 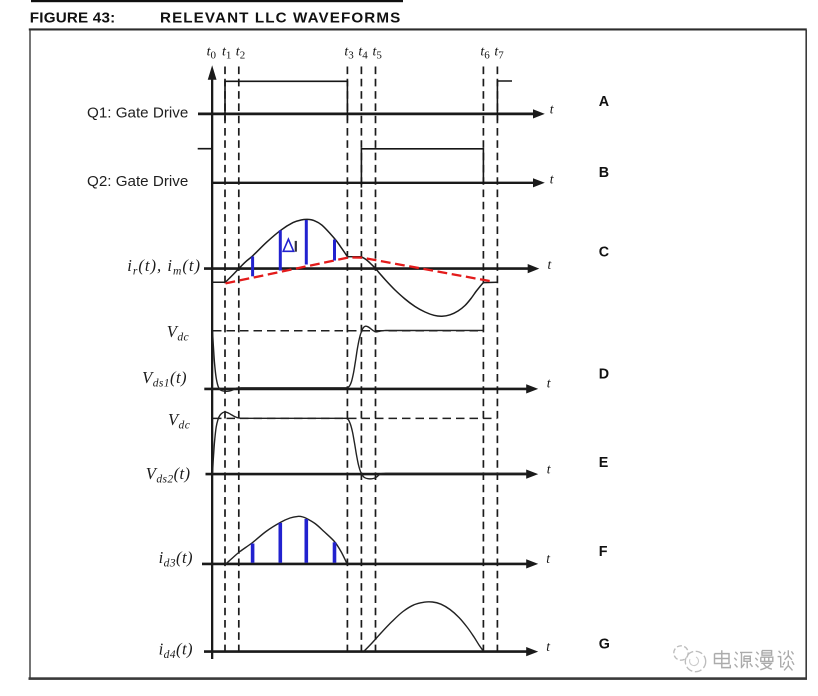 I want to click on svg-text: t0, so click(x=212, y=52).